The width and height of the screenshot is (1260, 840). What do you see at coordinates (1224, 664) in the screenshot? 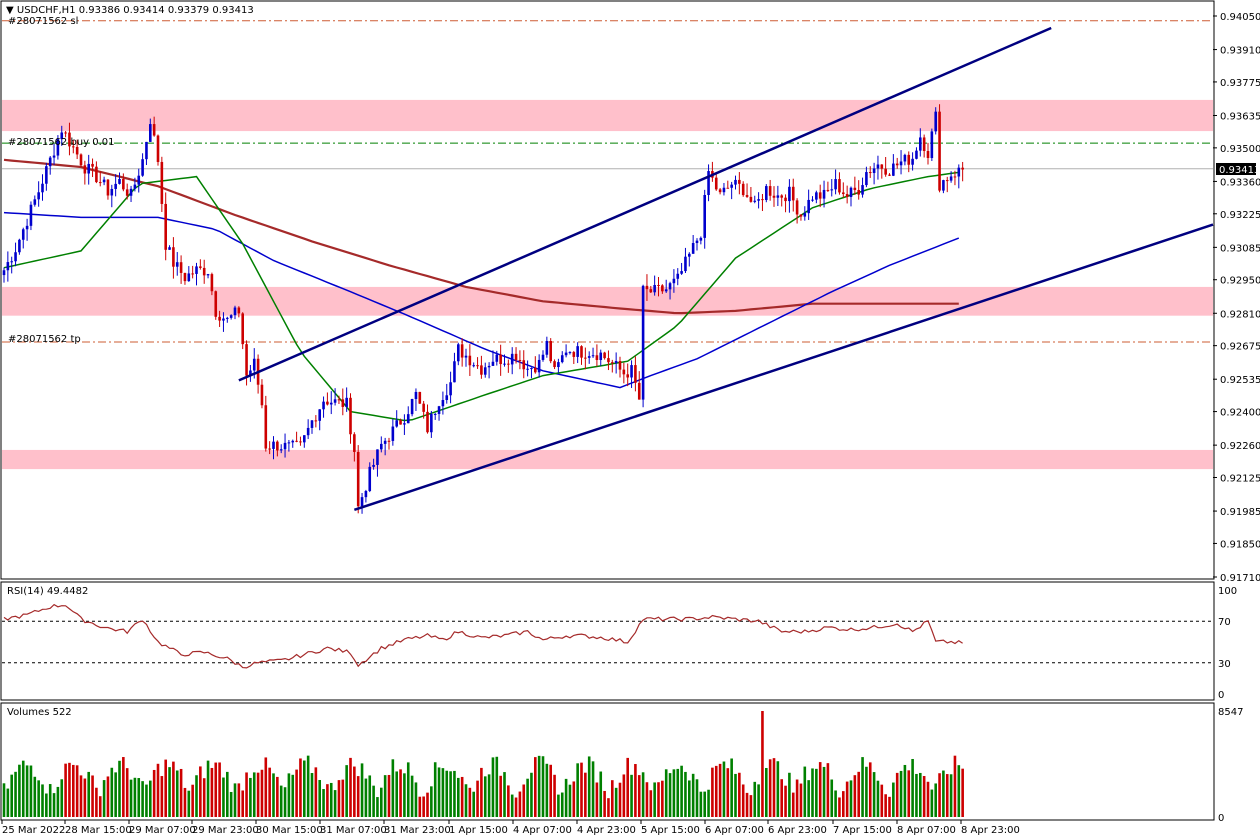
I see `rsi-tick-label: 30` at bounding box center [1224, 664].